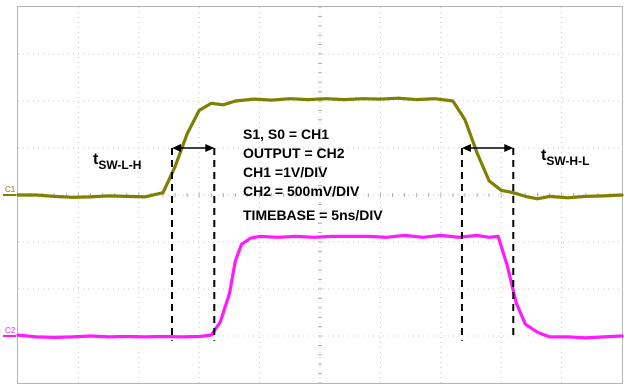  What do you see at coordinates (10, 330) in the screenshot?
I see `channel-label-c2: C2` at bounding box center [10, 330].